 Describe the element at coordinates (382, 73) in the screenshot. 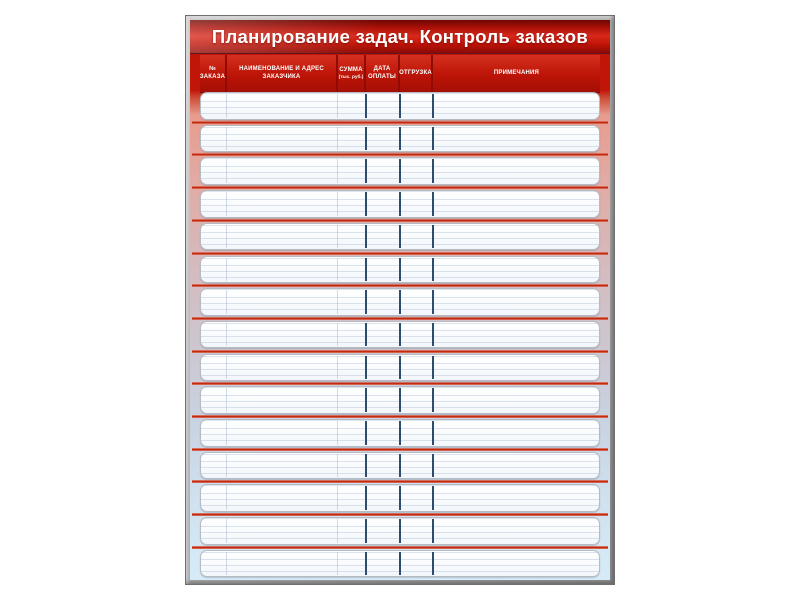

I see `header-cell-payment-date: ДАТА ОПЛАТЫ` at that location.